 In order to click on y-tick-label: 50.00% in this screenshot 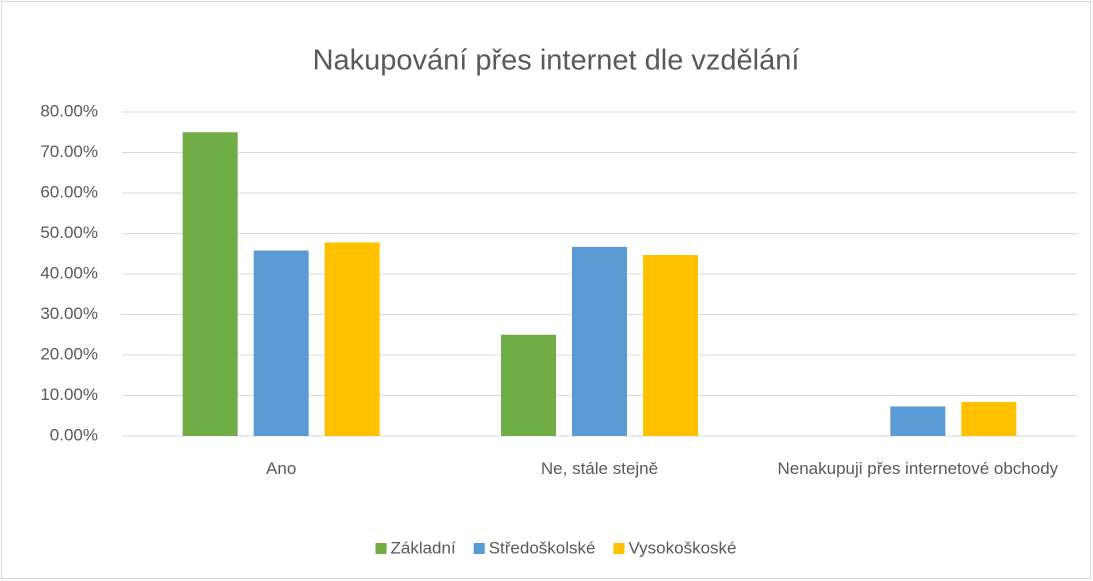, I will do `click(69, 232)`.